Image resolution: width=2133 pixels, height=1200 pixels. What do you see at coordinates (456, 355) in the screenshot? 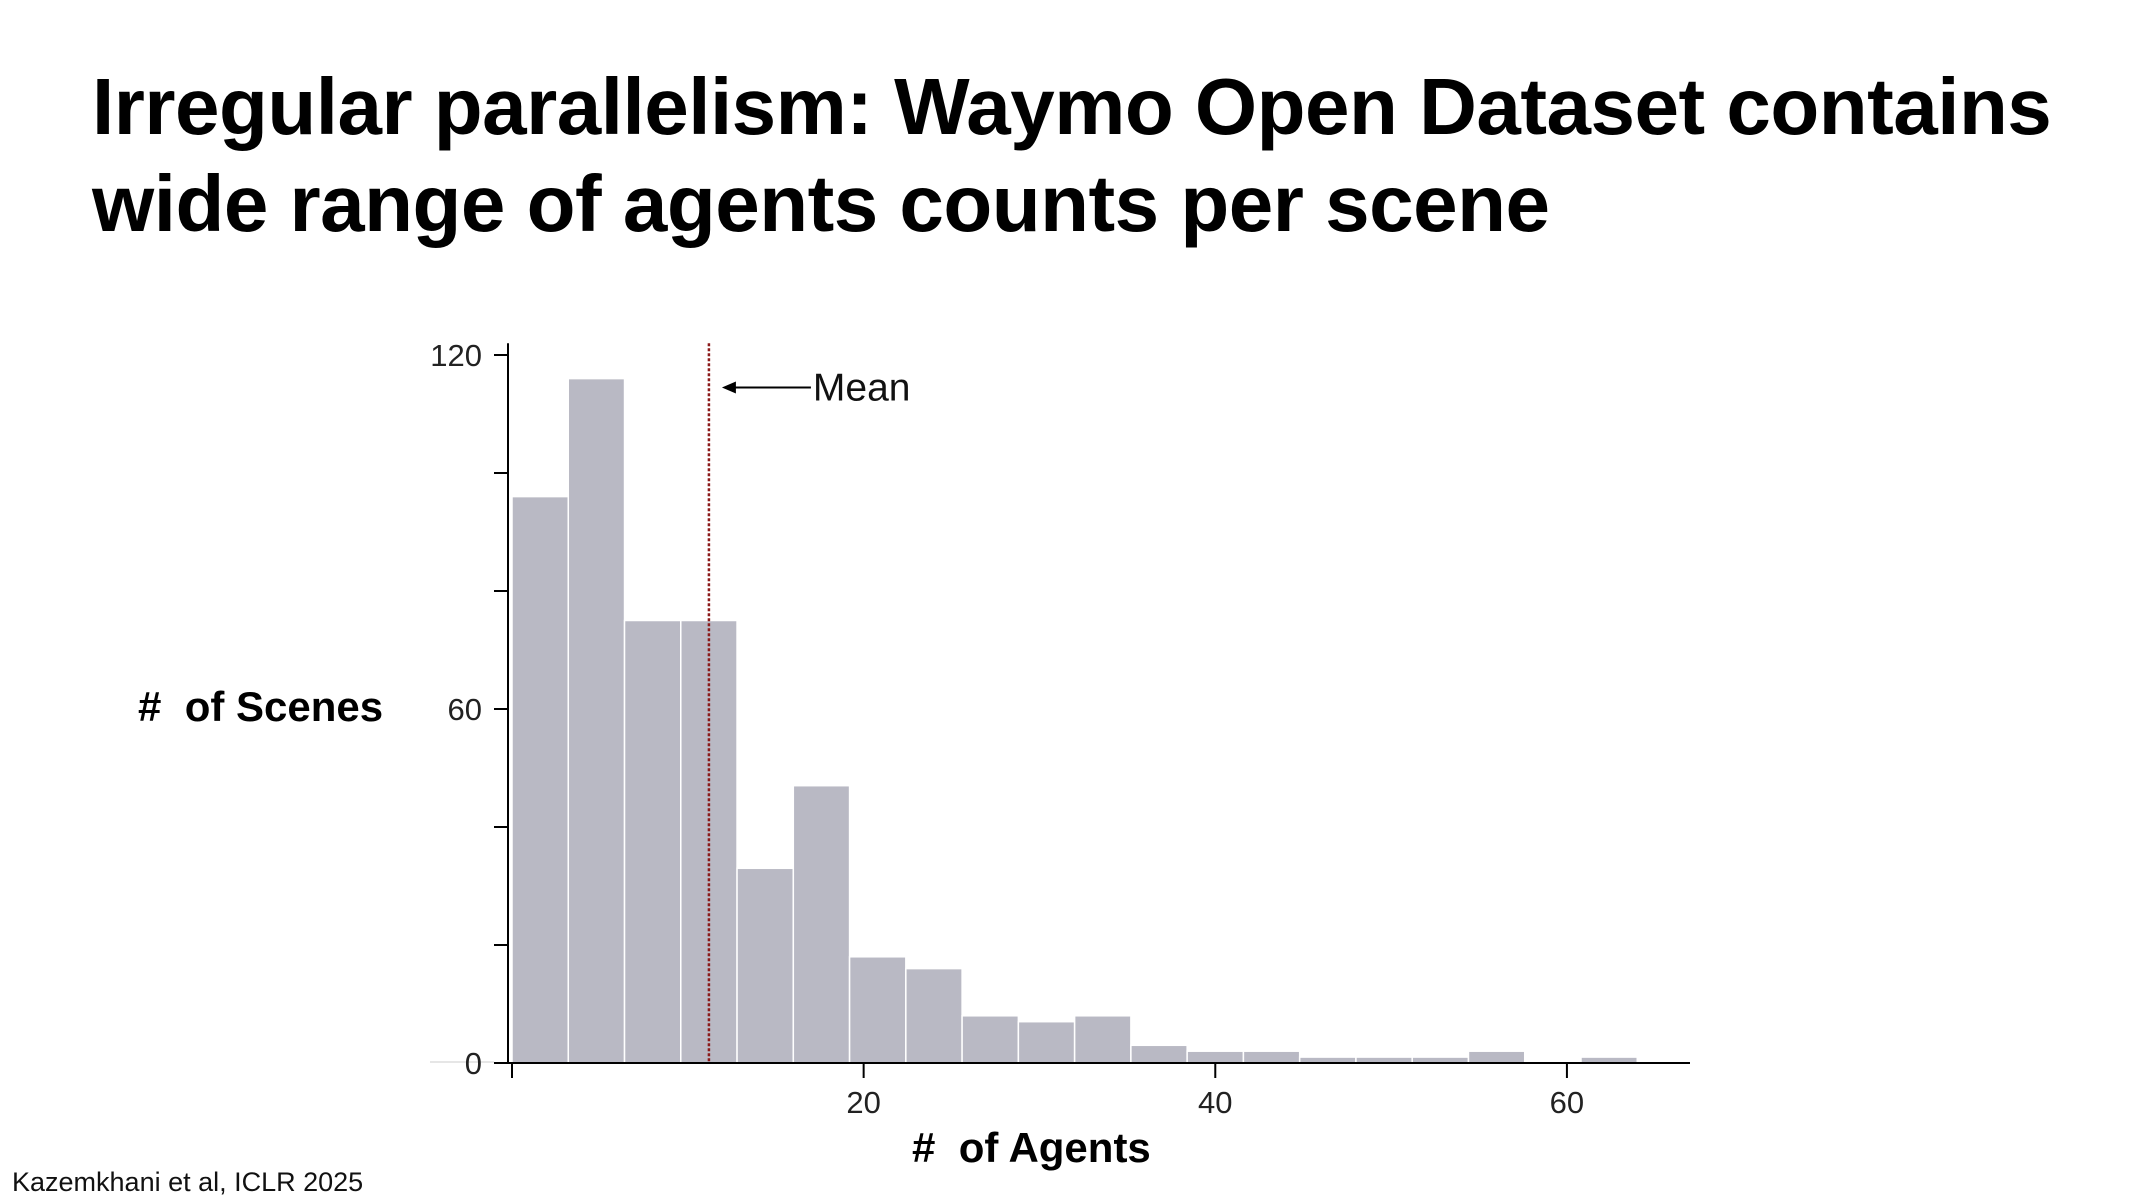
I see `y-tick-label: 120` at bounding box center [456, 355].